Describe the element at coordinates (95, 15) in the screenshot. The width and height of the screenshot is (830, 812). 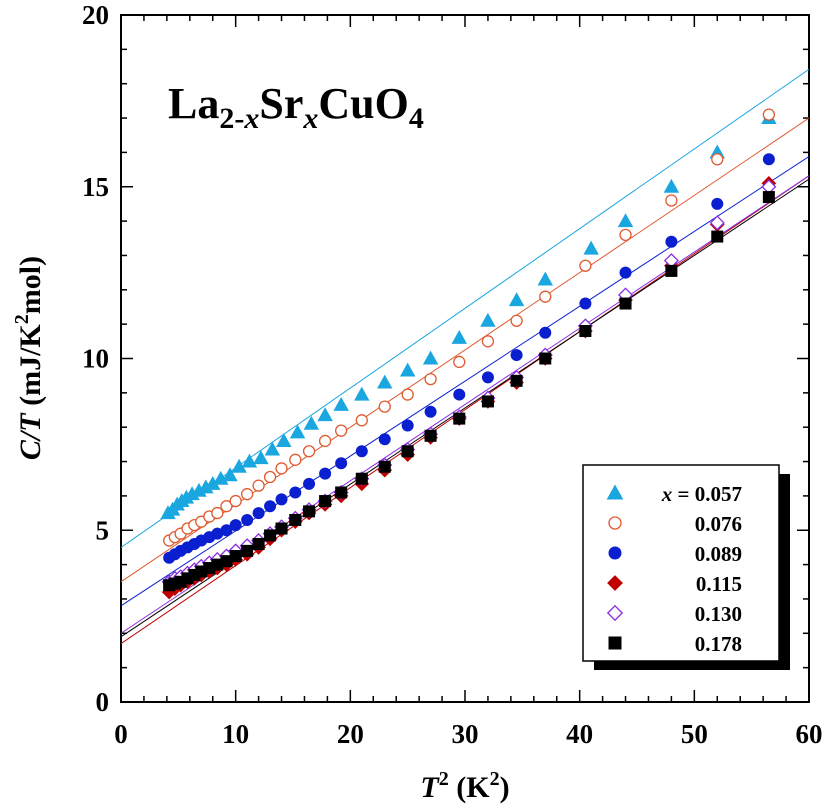
I see `y-tick-label: 20` at that location.